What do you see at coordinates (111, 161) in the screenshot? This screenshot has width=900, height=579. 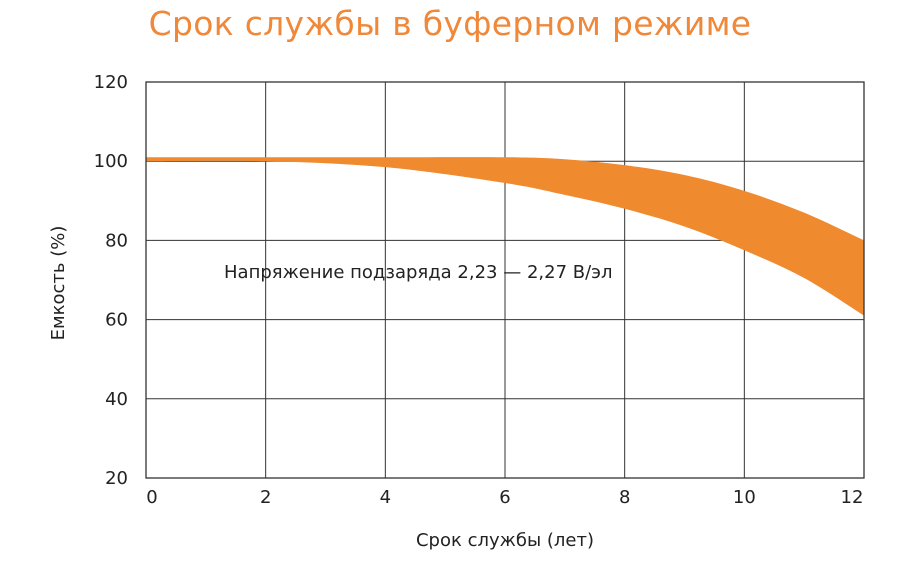 I see `y-tick-label: 100` at bounding box center [111, 161].